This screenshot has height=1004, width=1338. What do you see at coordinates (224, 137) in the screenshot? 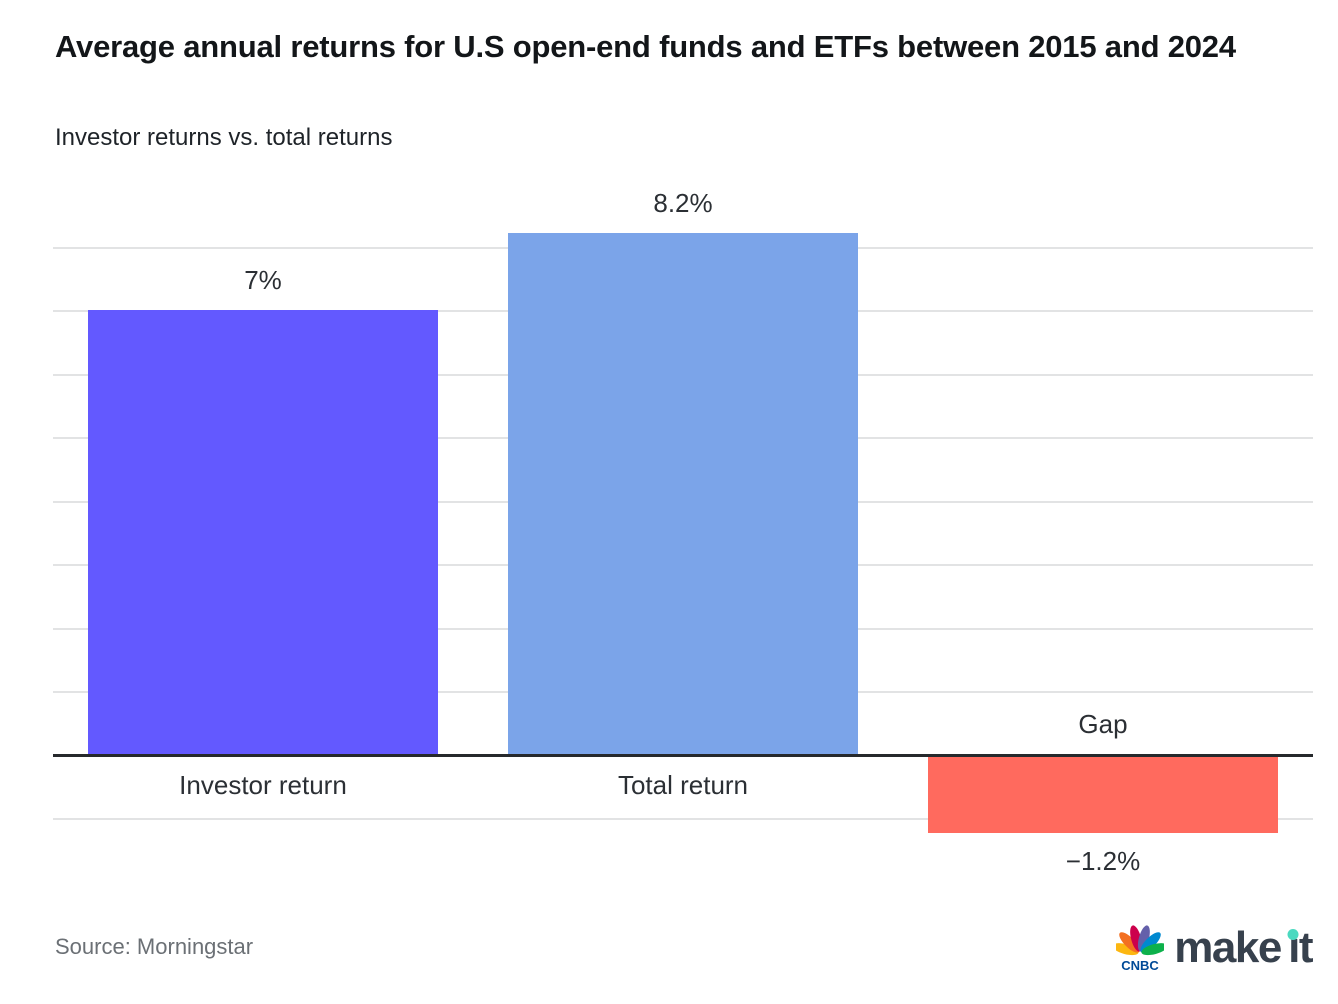
I see `page-subtitle: Investor returns vs. total returns` at bounding box center [224, 137].